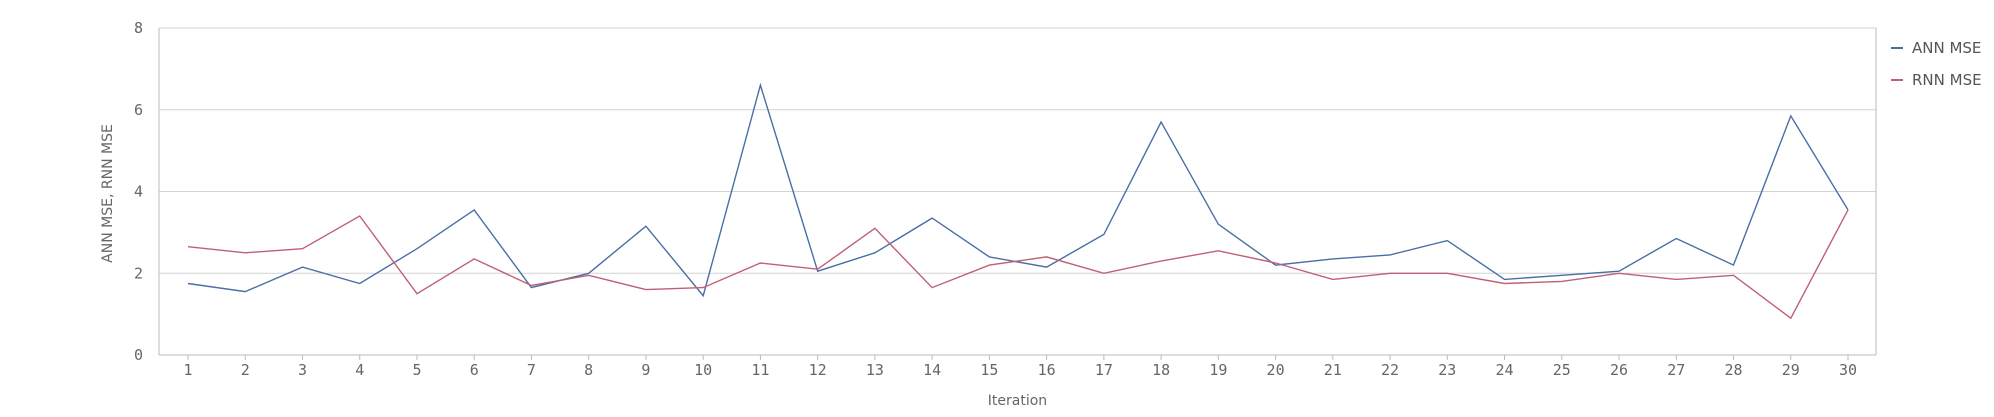  What do you see at coordinates (1947, 80) in the screenshot?
I see `legend-label: RNN MSE` at bounding box center [1947, 80].